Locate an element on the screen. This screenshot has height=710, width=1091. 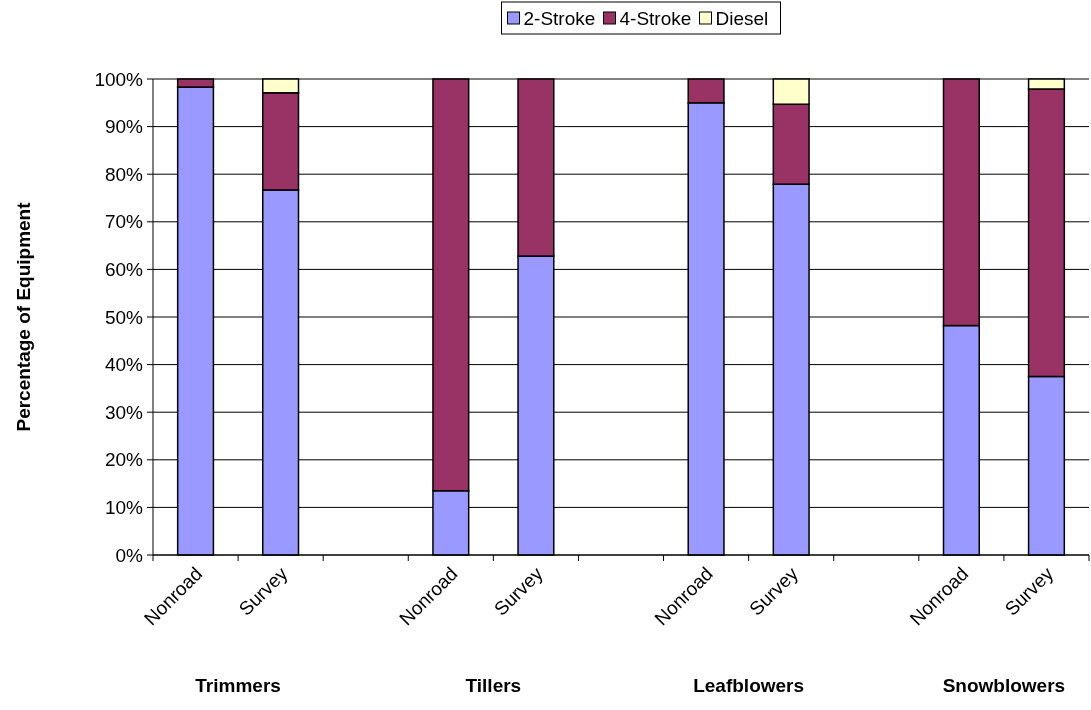
legend-label: Diesel is located at coordinates (742, 18).